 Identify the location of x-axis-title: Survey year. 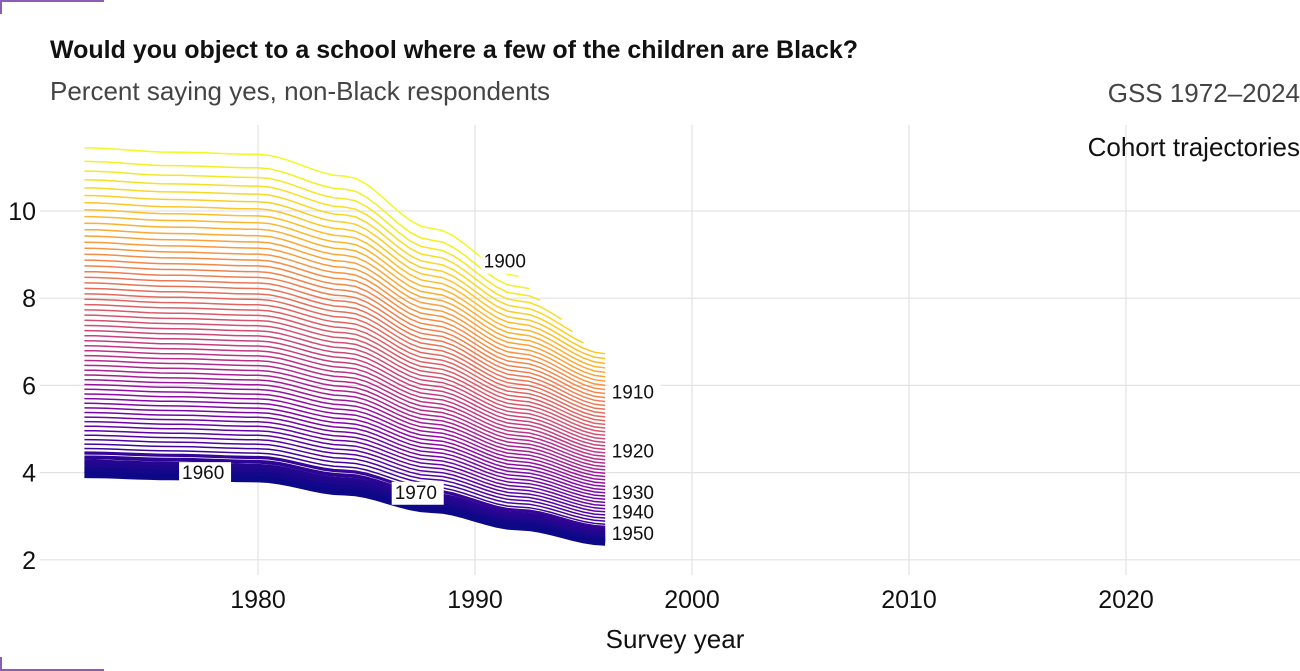
(675, 639).